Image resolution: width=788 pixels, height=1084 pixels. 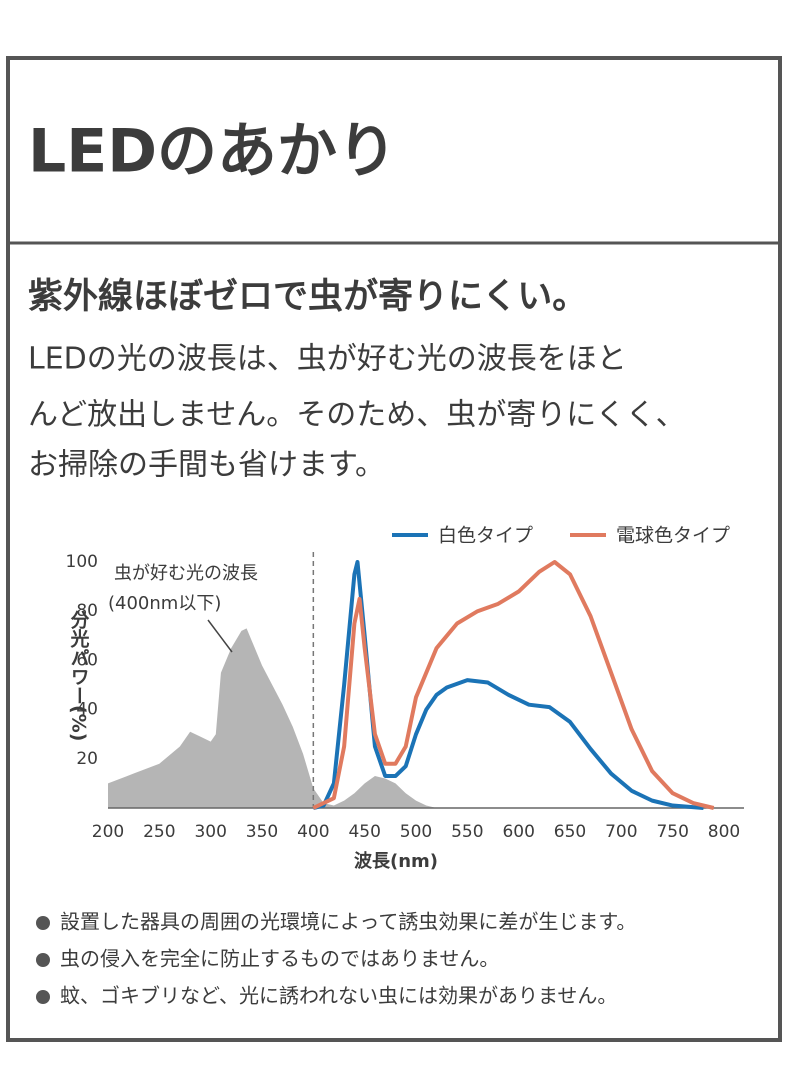 I want to click on note: 虫の侵入を完全に防止するものではありません。, so click(x=279, y=959).